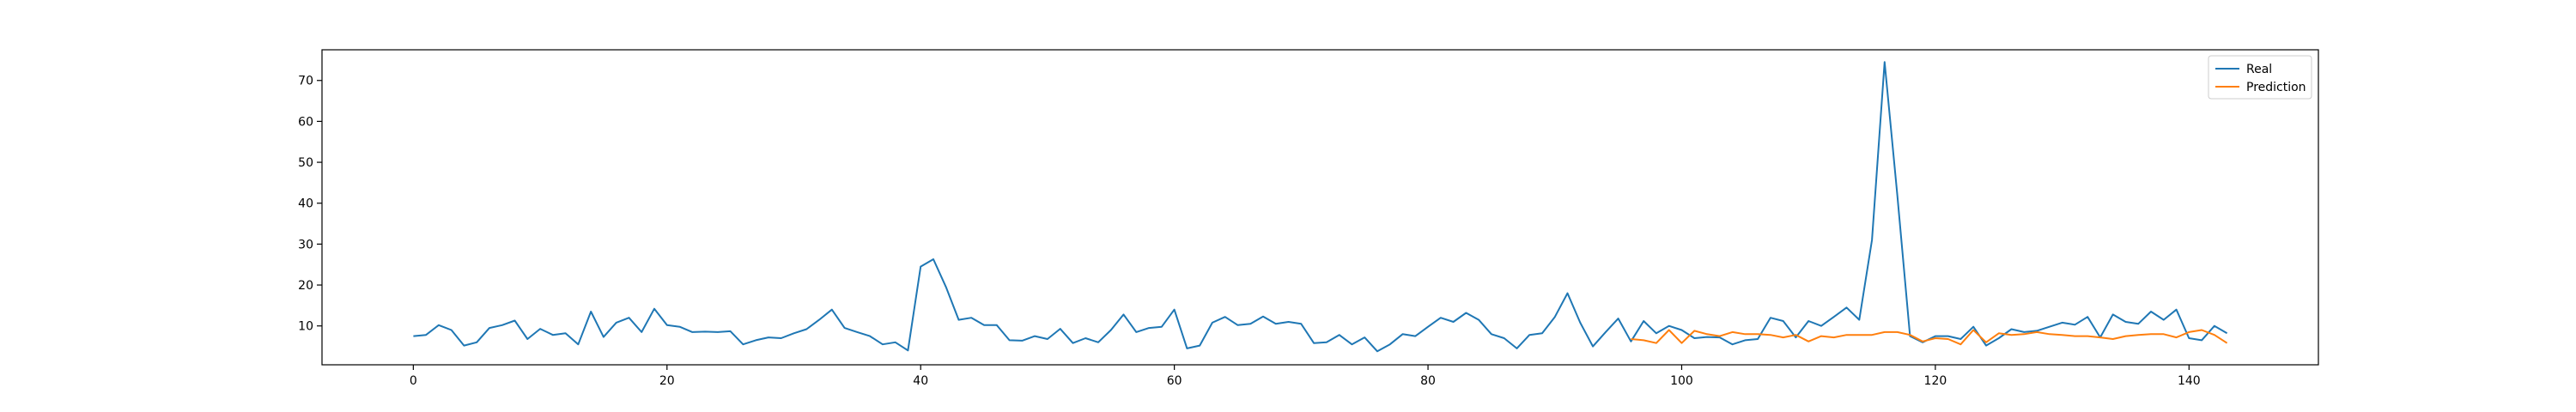 Image resolution: width=2576 pixels, height=412 pixels. Describe the element at coordinates (413, 381) in the screenshot. I see `x-tick-label: 0` at that location.